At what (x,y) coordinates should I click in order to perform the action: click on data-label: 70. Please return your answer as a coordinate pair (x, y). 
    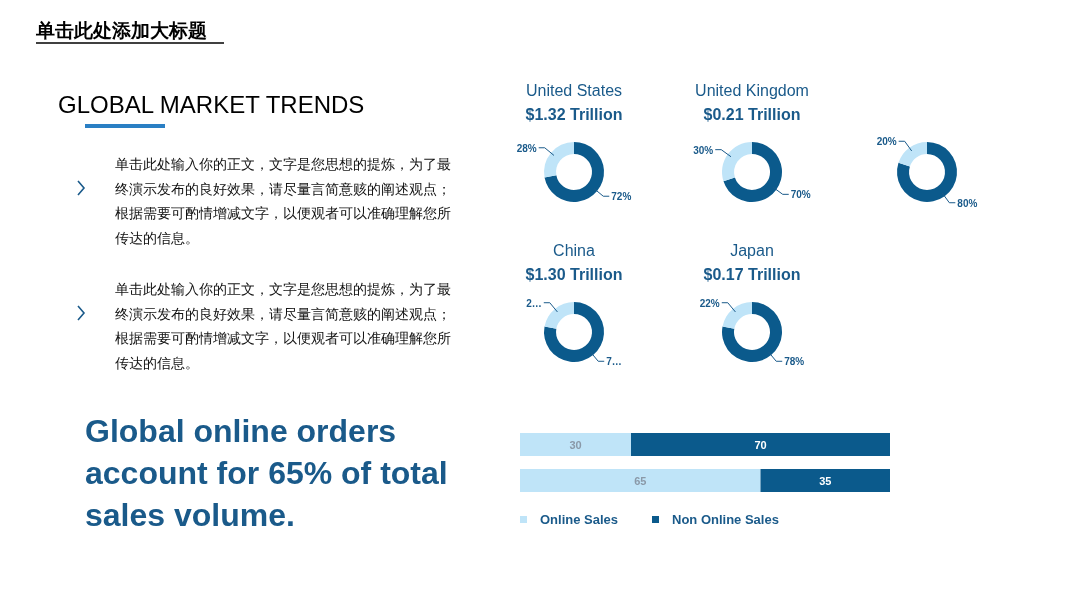
    Looking at the image, I should click on (760, 445).